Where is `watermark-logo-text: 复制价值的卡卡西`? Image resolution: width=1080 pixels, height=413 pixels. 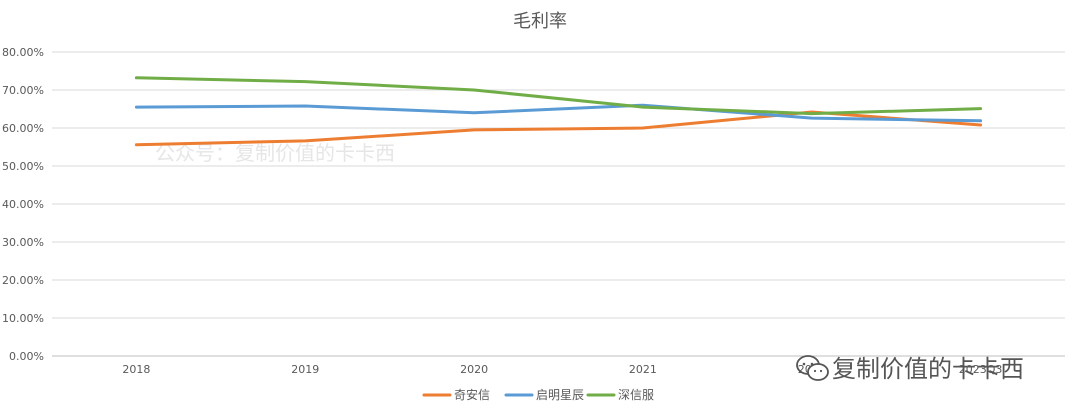 watermark-logo-text: 复制价值的卡卡西 is located at coordinates (928, 369).